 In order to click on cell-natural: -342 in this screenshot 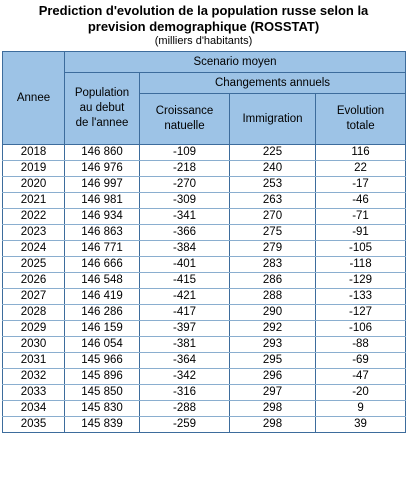, I will do `click(184, 376)`.